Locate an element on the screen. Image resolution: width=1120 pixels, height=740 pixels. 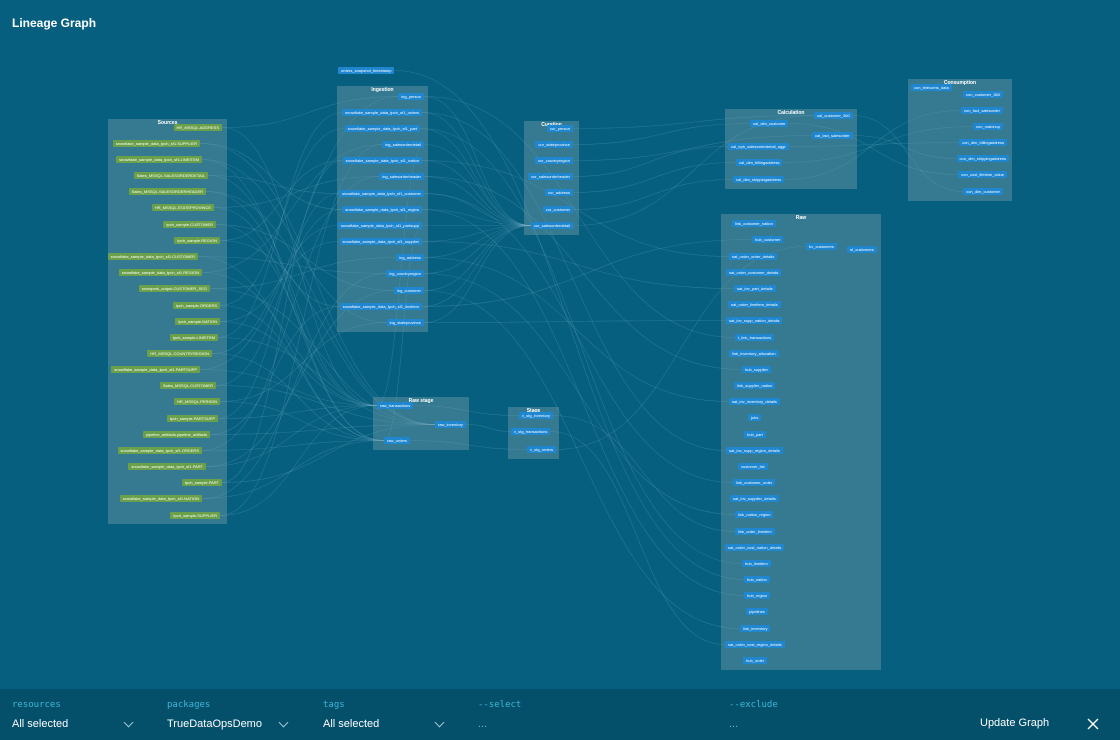
graph-node-ingestion: snowflake_sample_data_tpch_sf1_lineitem is located at coordinates (380, 306).